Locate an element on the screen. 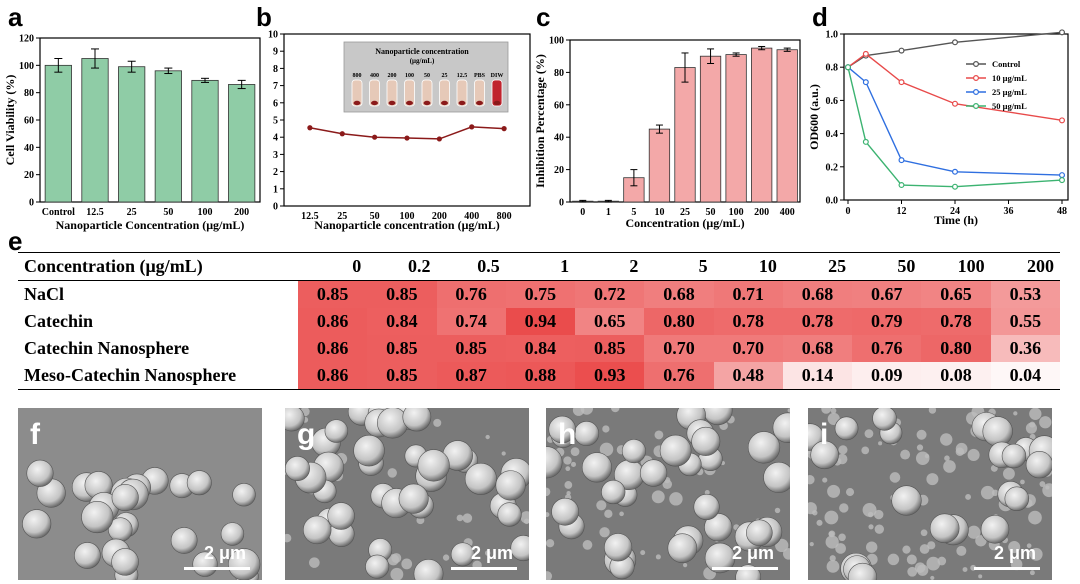 Image resolution: width=1080 pixels, height=584 pixels. table-cell: 0.70 is located at coordinates (679, 348).